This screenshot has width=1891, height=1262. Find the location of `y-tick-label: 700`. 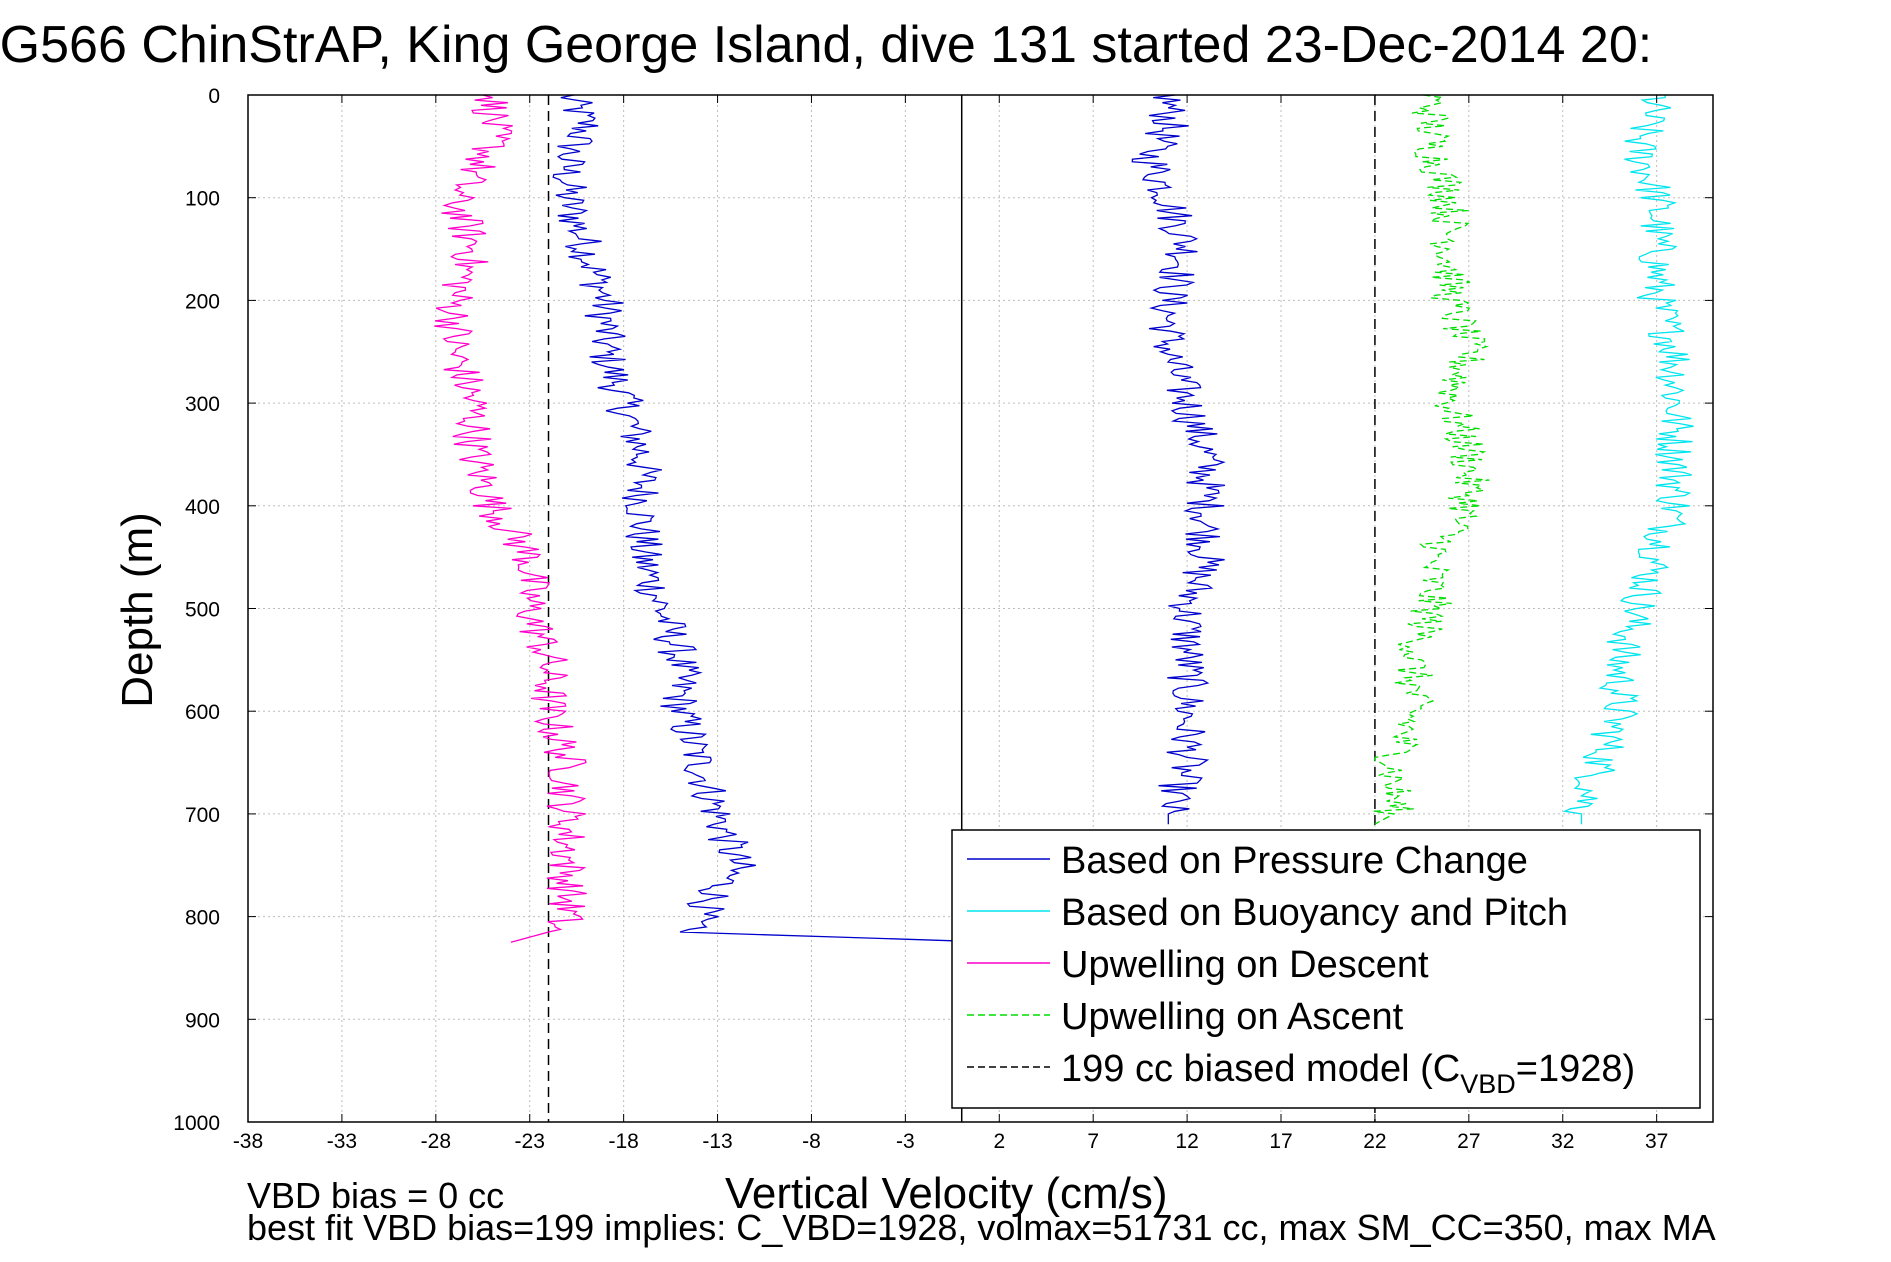

y-tick-label: 700 is located at coordinates (202, 815).